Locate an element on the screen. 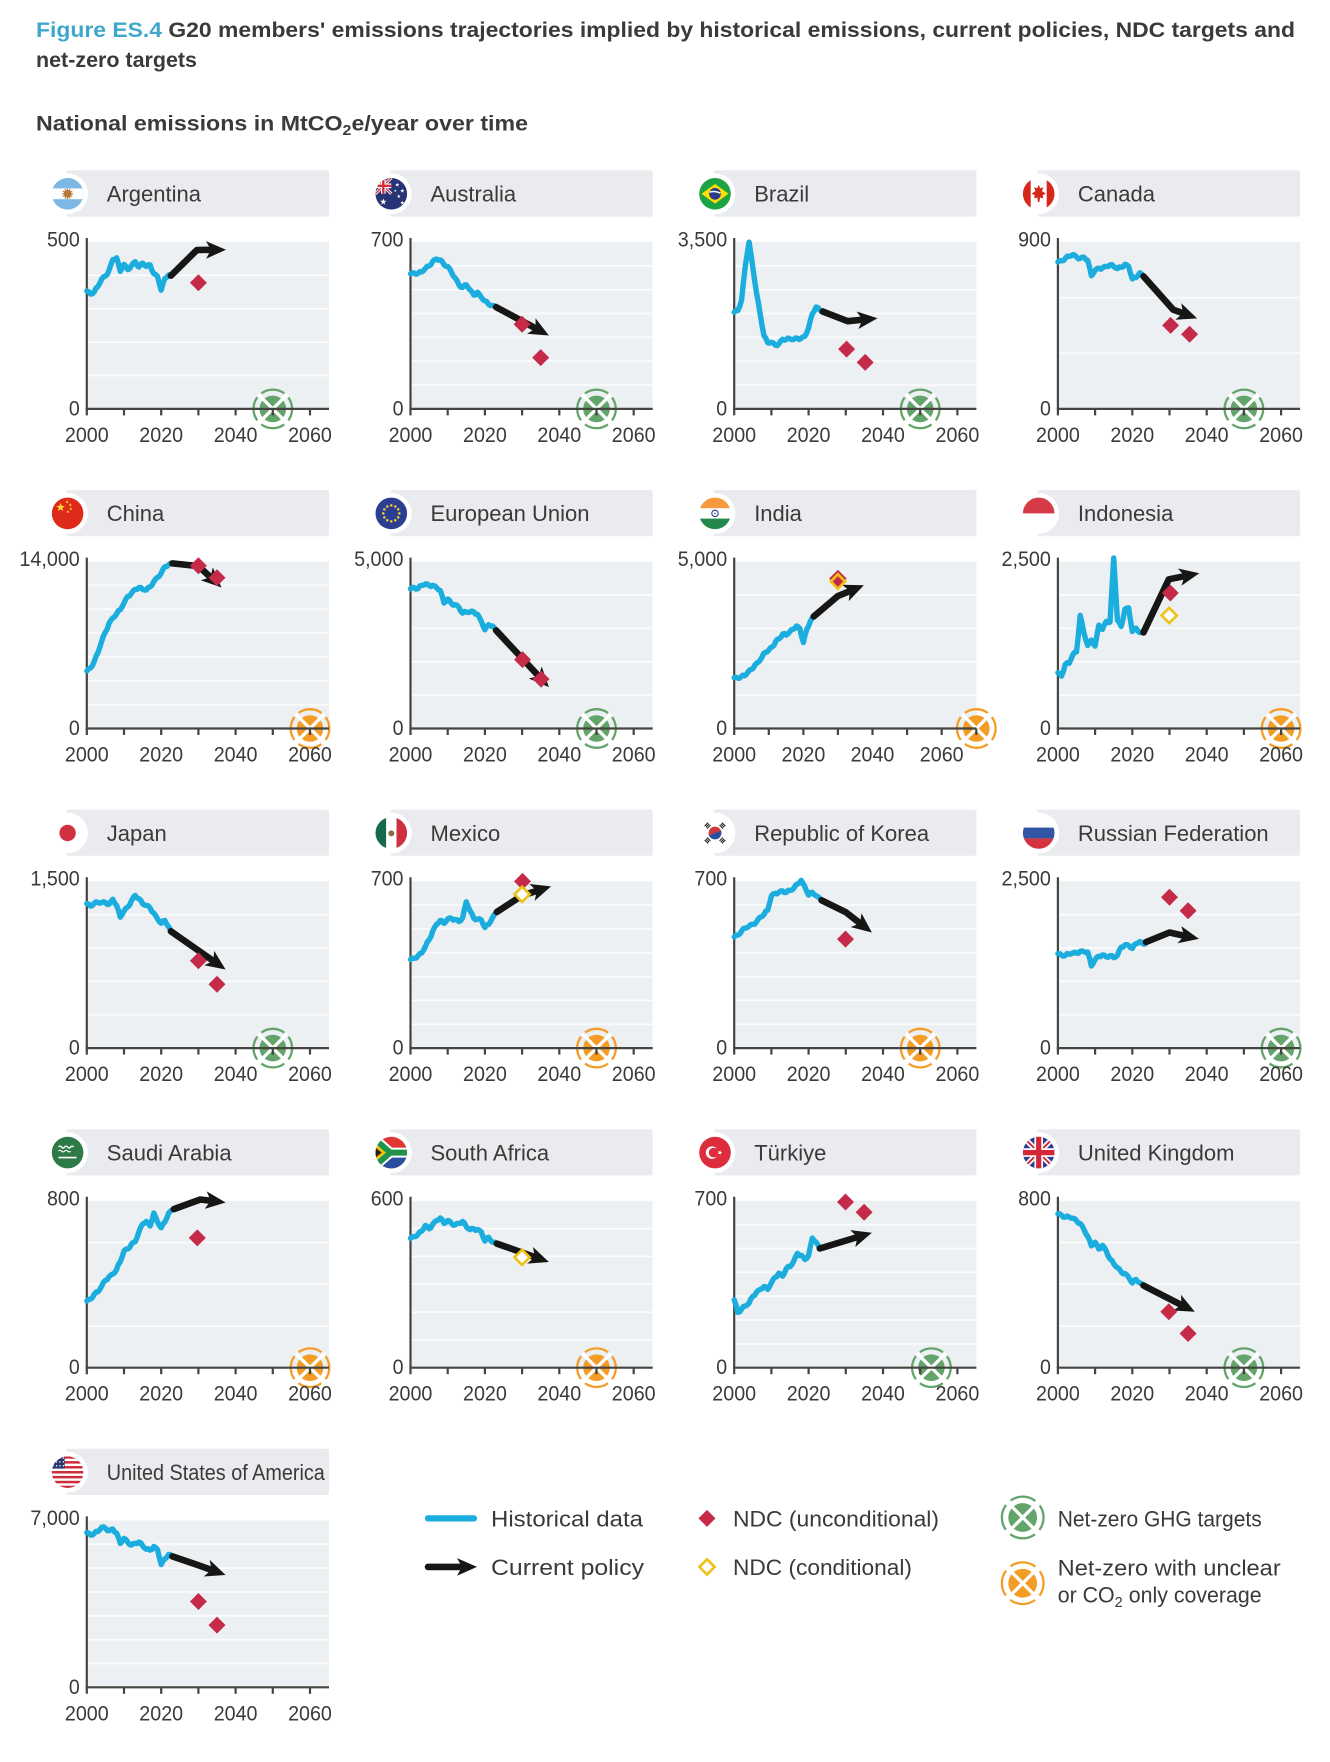 The height and width of the screenshot is (1762, 1330). svg-text: 3,500 is located at coordinates (702, 240).